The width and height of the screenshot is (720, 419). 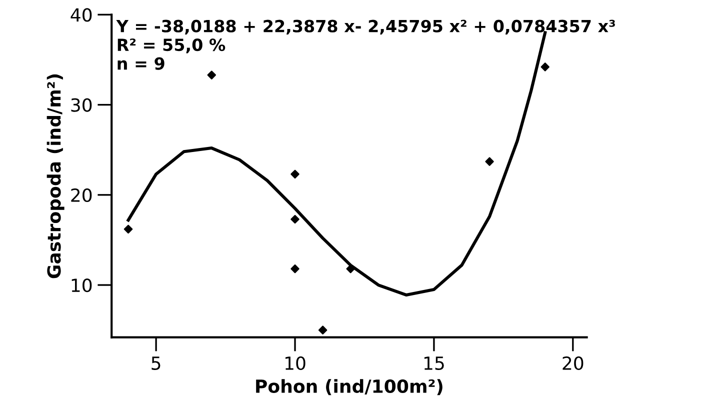 What do you see at coordinates (81, 15) in the screenshot?
I see `y-tick-label: 40` at bounding box center [81, 15].